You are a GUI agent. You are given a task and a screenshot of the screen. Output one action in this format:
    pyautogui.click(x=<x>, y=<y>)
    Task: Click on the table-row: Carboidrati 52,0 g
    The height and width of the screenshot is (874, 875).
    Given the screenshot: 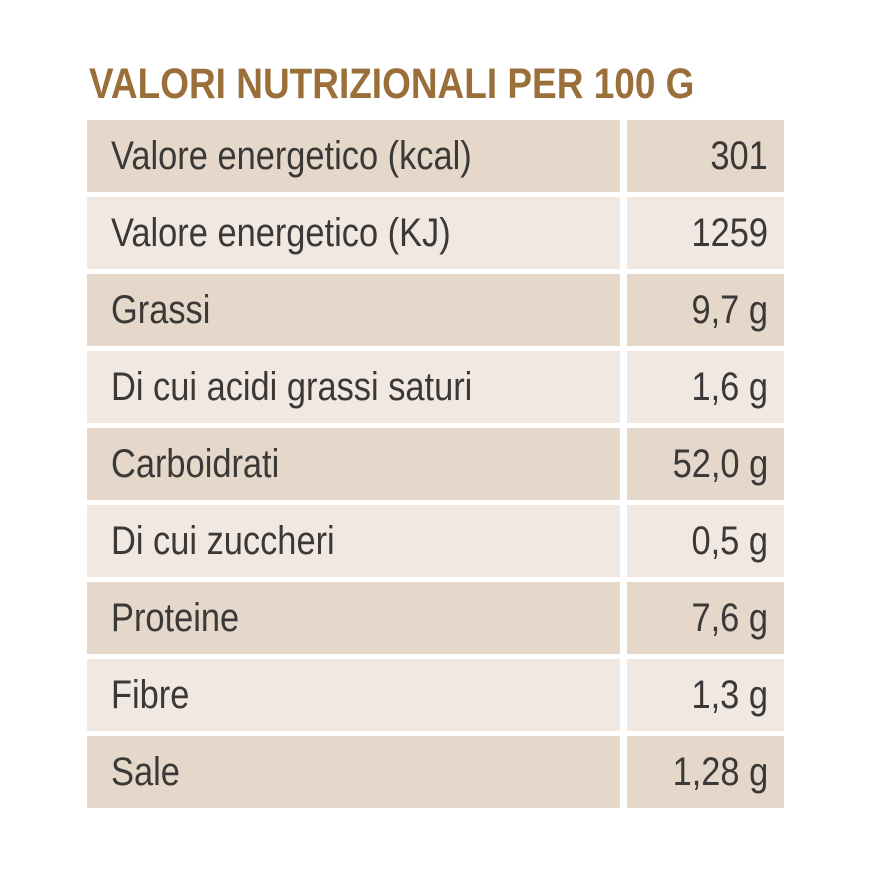 What is the action you would take?
    pyautogui.click(x=435, y=464)
    